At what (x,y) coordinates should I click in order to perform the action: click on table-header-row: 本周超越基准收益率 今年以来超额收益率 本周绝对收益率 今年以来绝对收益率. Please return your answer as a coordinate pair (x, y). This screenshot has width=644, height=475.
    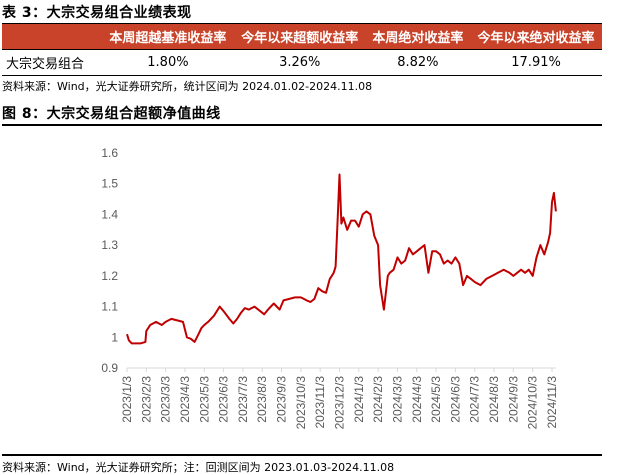
    Looking at the image, I should click on (302, 36).